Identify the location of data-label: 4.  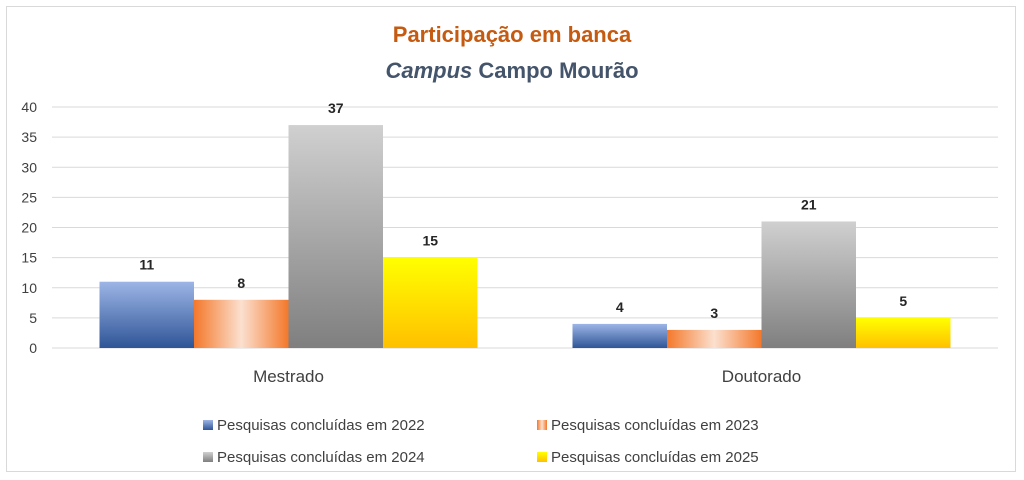
(620, 307).